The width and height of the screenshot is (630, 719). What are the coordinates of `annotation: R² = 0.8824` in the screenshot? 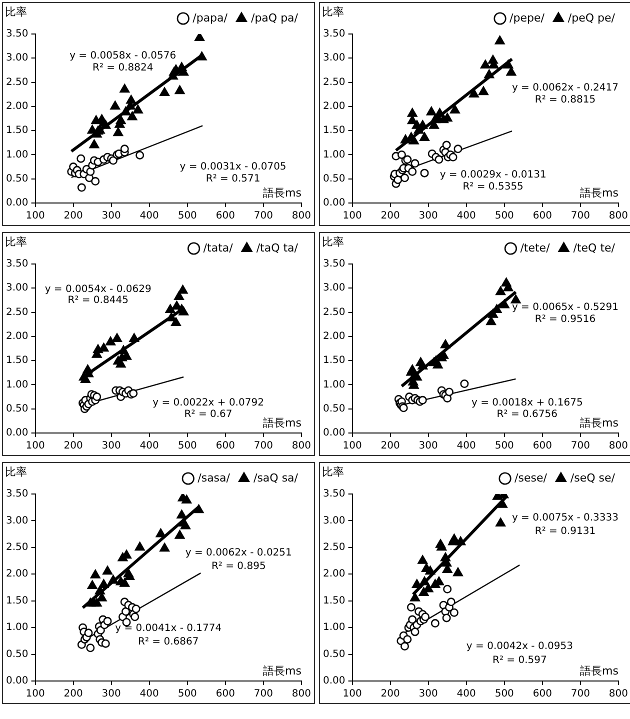 It's located at (123, 68).